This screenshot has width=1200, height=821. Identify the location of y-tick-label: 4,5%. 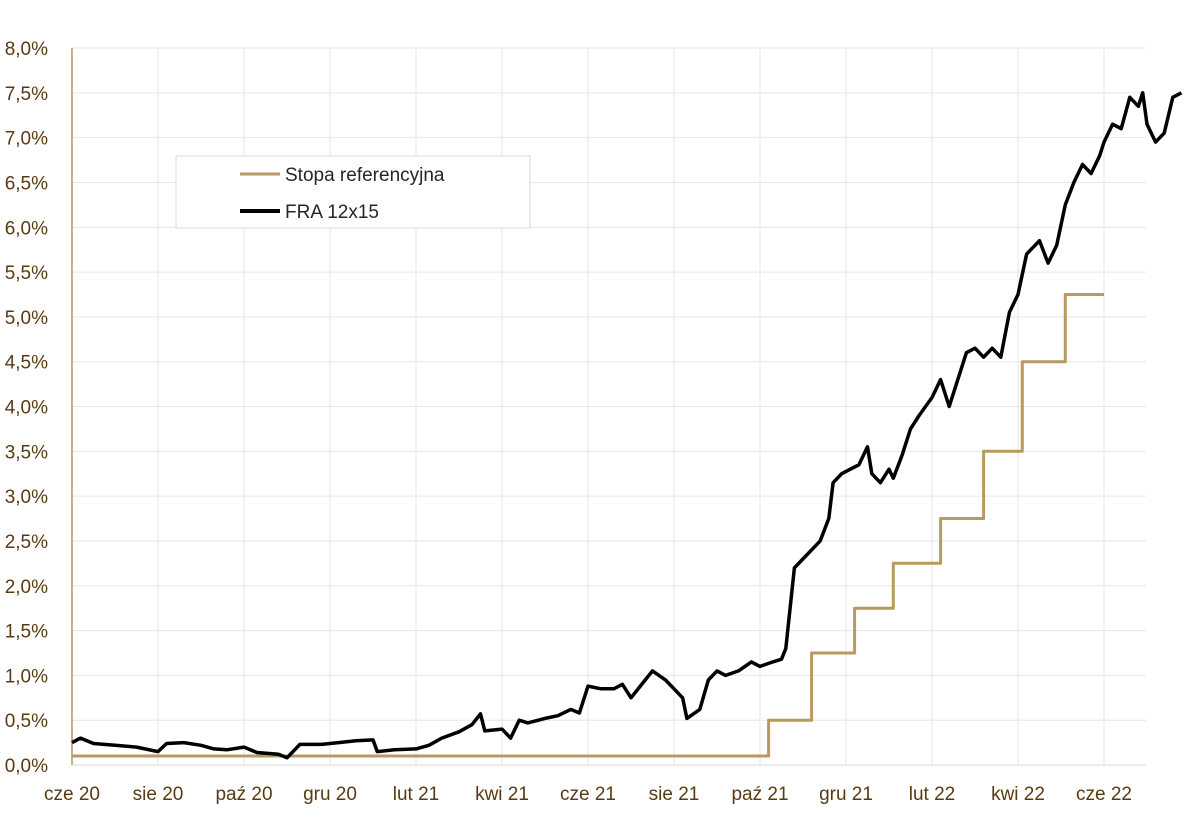
(26, 363).